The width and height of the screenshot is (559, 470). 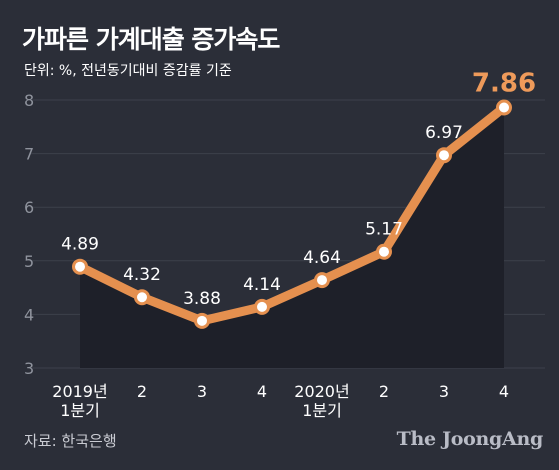 I want to click on data-label: 7.86, so click(x=504, y=84).